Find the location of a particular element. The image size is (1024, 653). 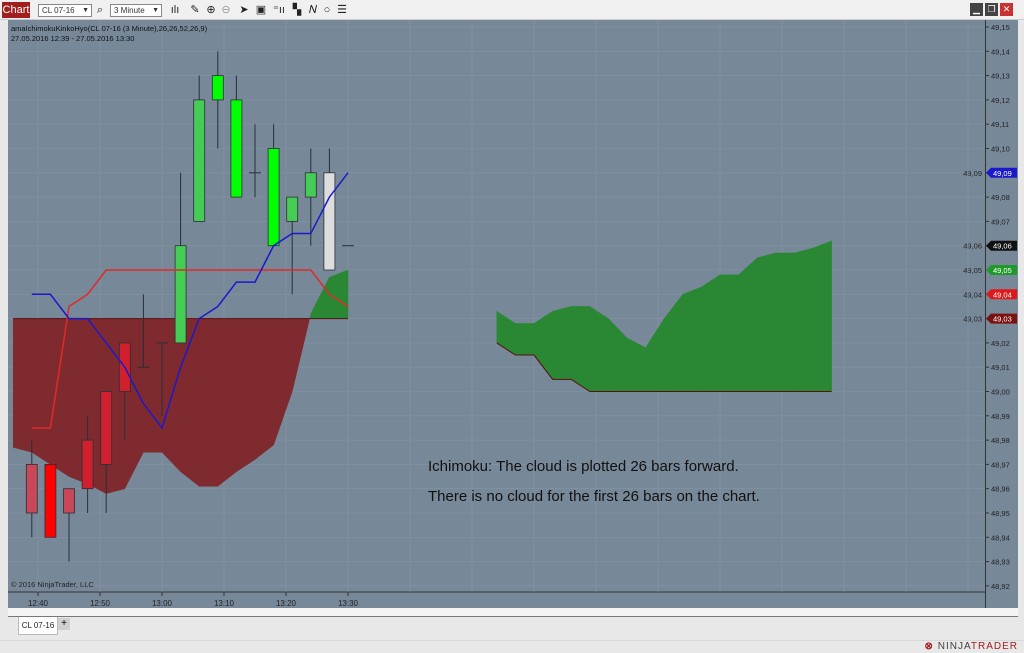

y-tick-label: 49,03 is located at coordinates (972, 319).